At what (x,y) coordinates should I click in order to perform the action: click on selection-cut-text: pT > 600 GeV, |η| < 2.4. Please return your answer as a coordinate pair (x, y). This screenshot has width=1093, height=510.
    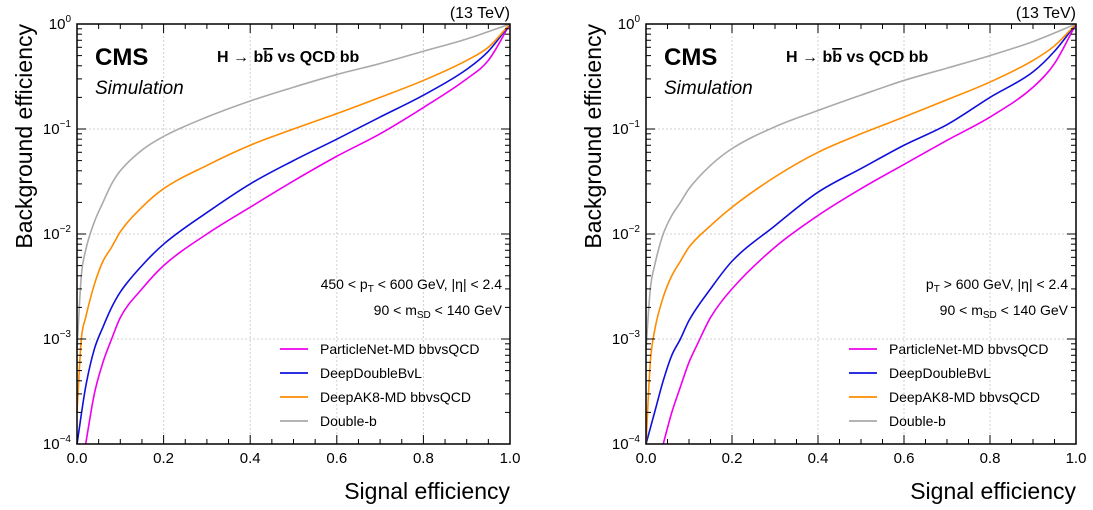
    Looking at the image, I should click on (997, 285).